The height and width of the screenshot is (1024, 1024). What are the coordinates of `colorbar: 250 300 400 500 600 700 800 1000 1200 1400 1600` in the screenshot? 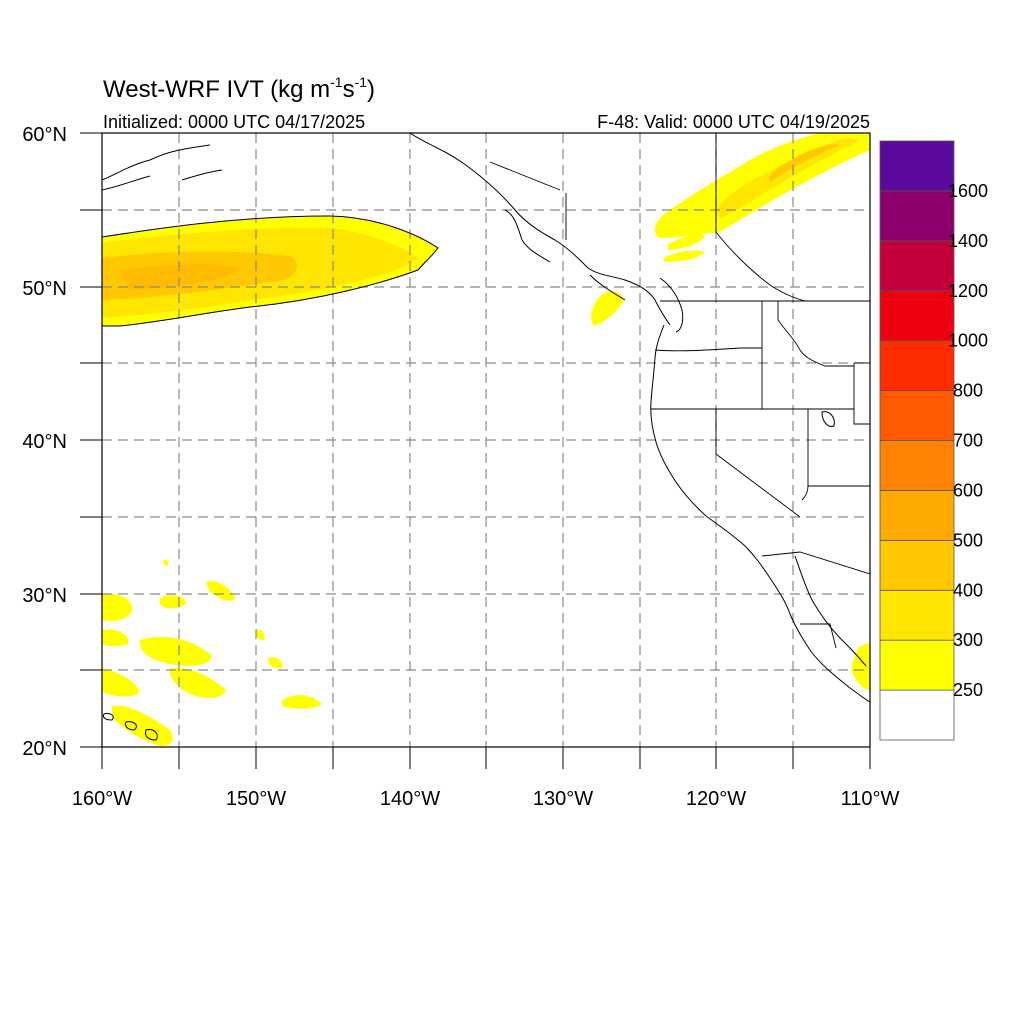 It's located at (933, 440).